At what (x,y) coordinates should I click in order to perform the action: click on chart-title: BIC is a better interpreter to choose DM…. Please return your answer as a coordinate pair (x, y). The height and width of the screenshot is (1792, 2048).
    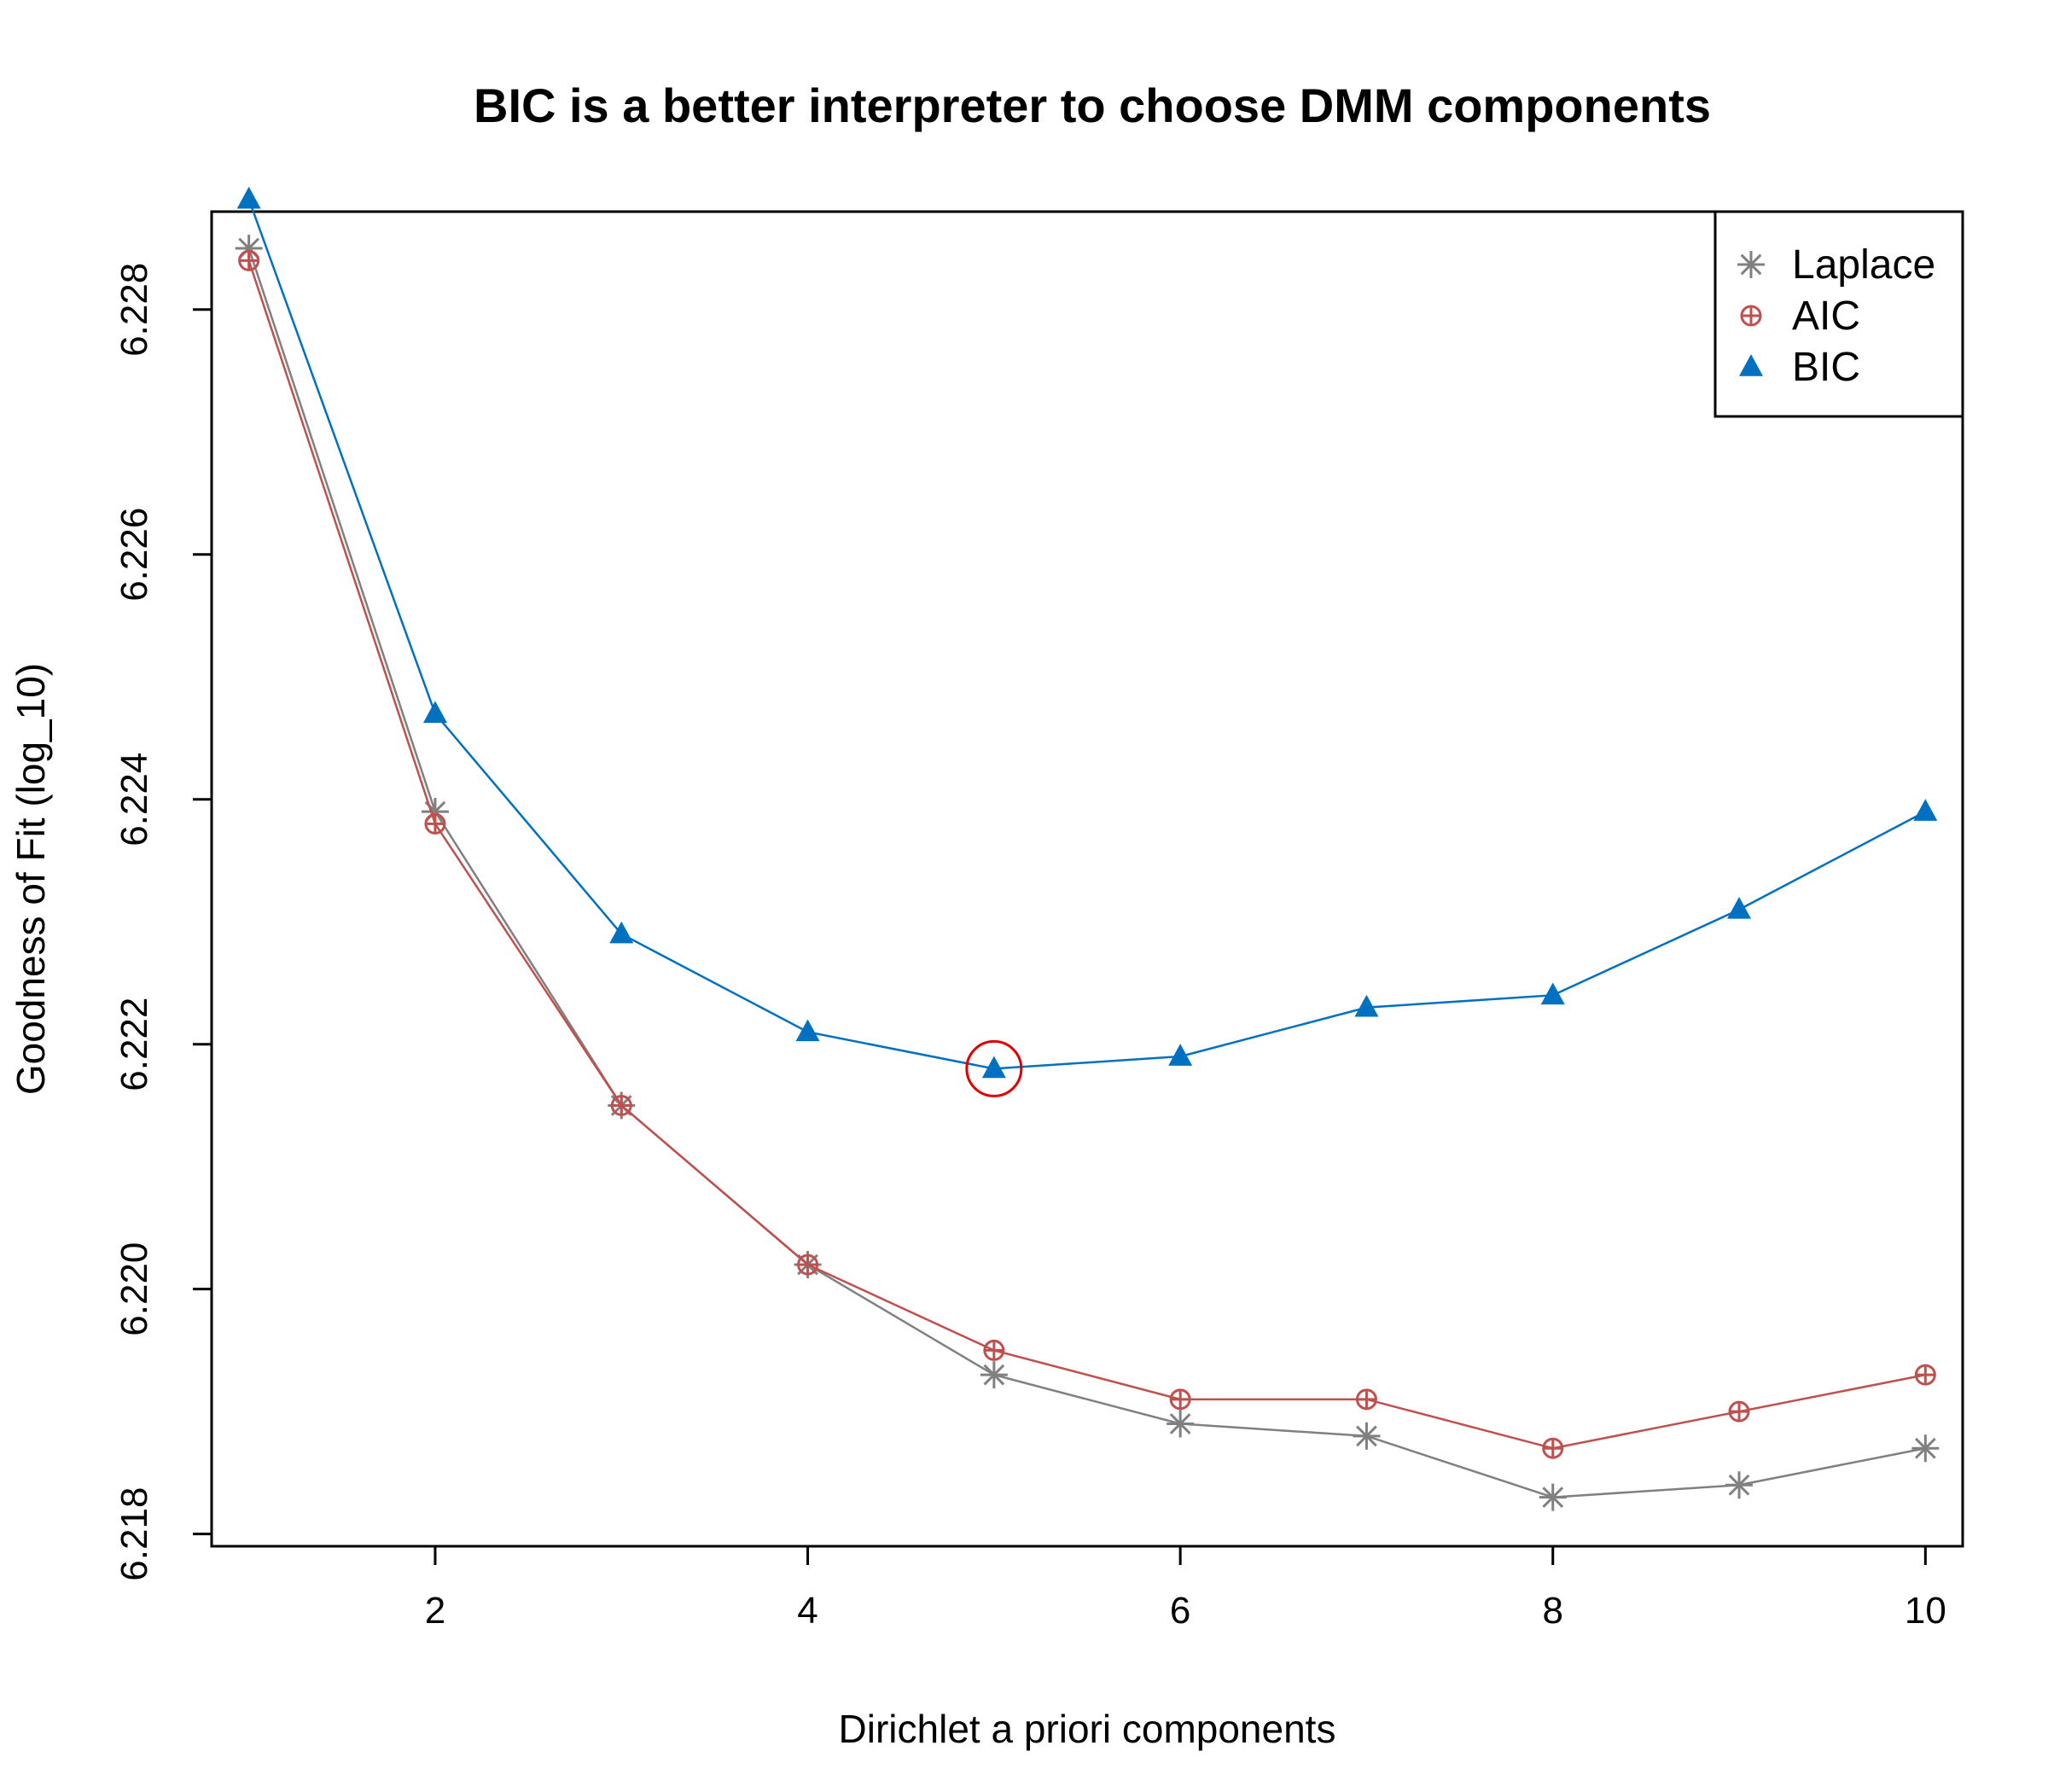
    Looking at the image, I should click on (1092, 105).